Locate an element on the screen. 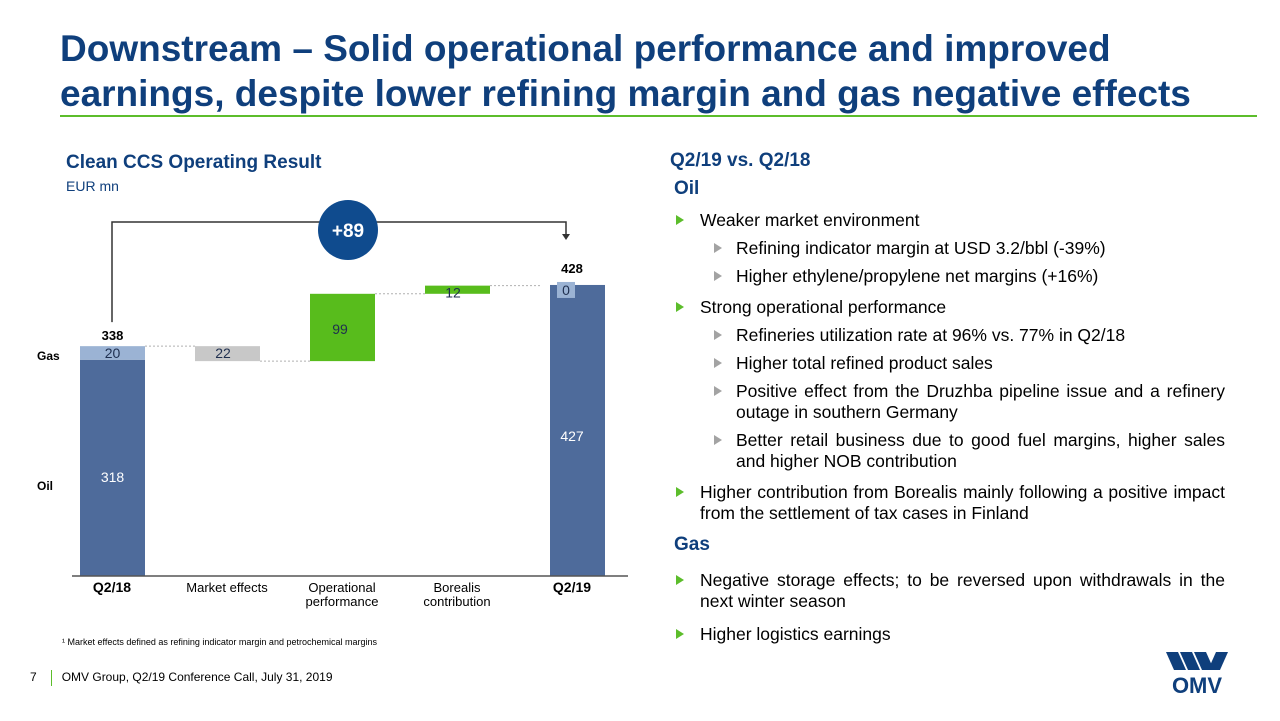 This screenshot has width=1280, height=721. bullet-strong-operations: Strong operational performance is located at coordinates (947, 307).